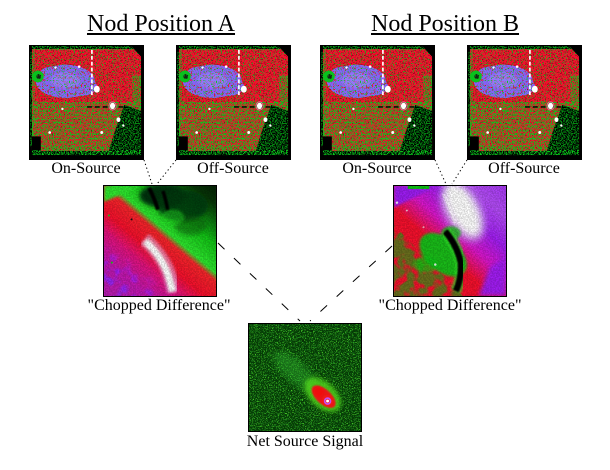 This screenshot has height=470, width=610. I want to click on net-source-signal-caption: Net Source Signal, so click(305, 441).